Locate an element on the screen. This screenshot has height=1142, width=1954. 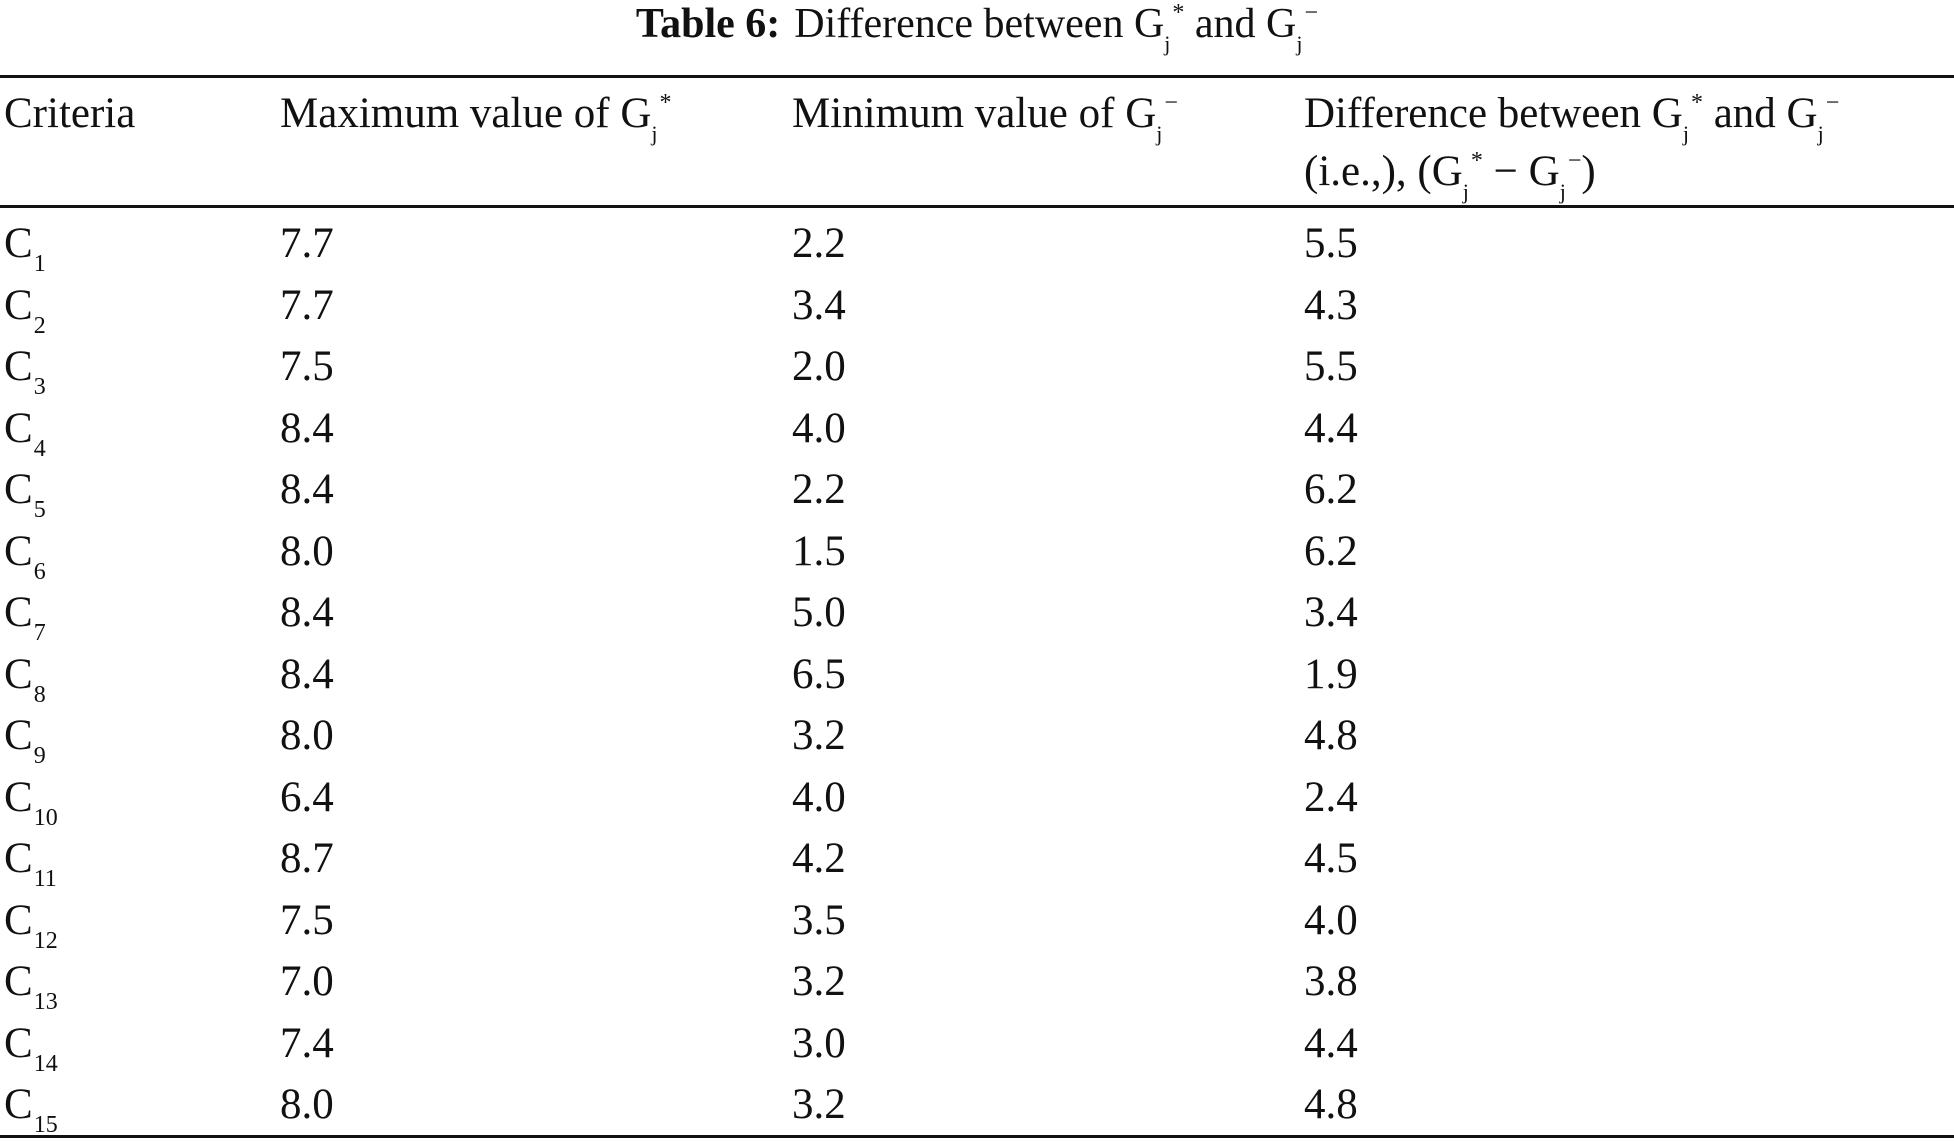
table-row: C3 7.5 2.0 5.5 is located at coordinates (977, 370).